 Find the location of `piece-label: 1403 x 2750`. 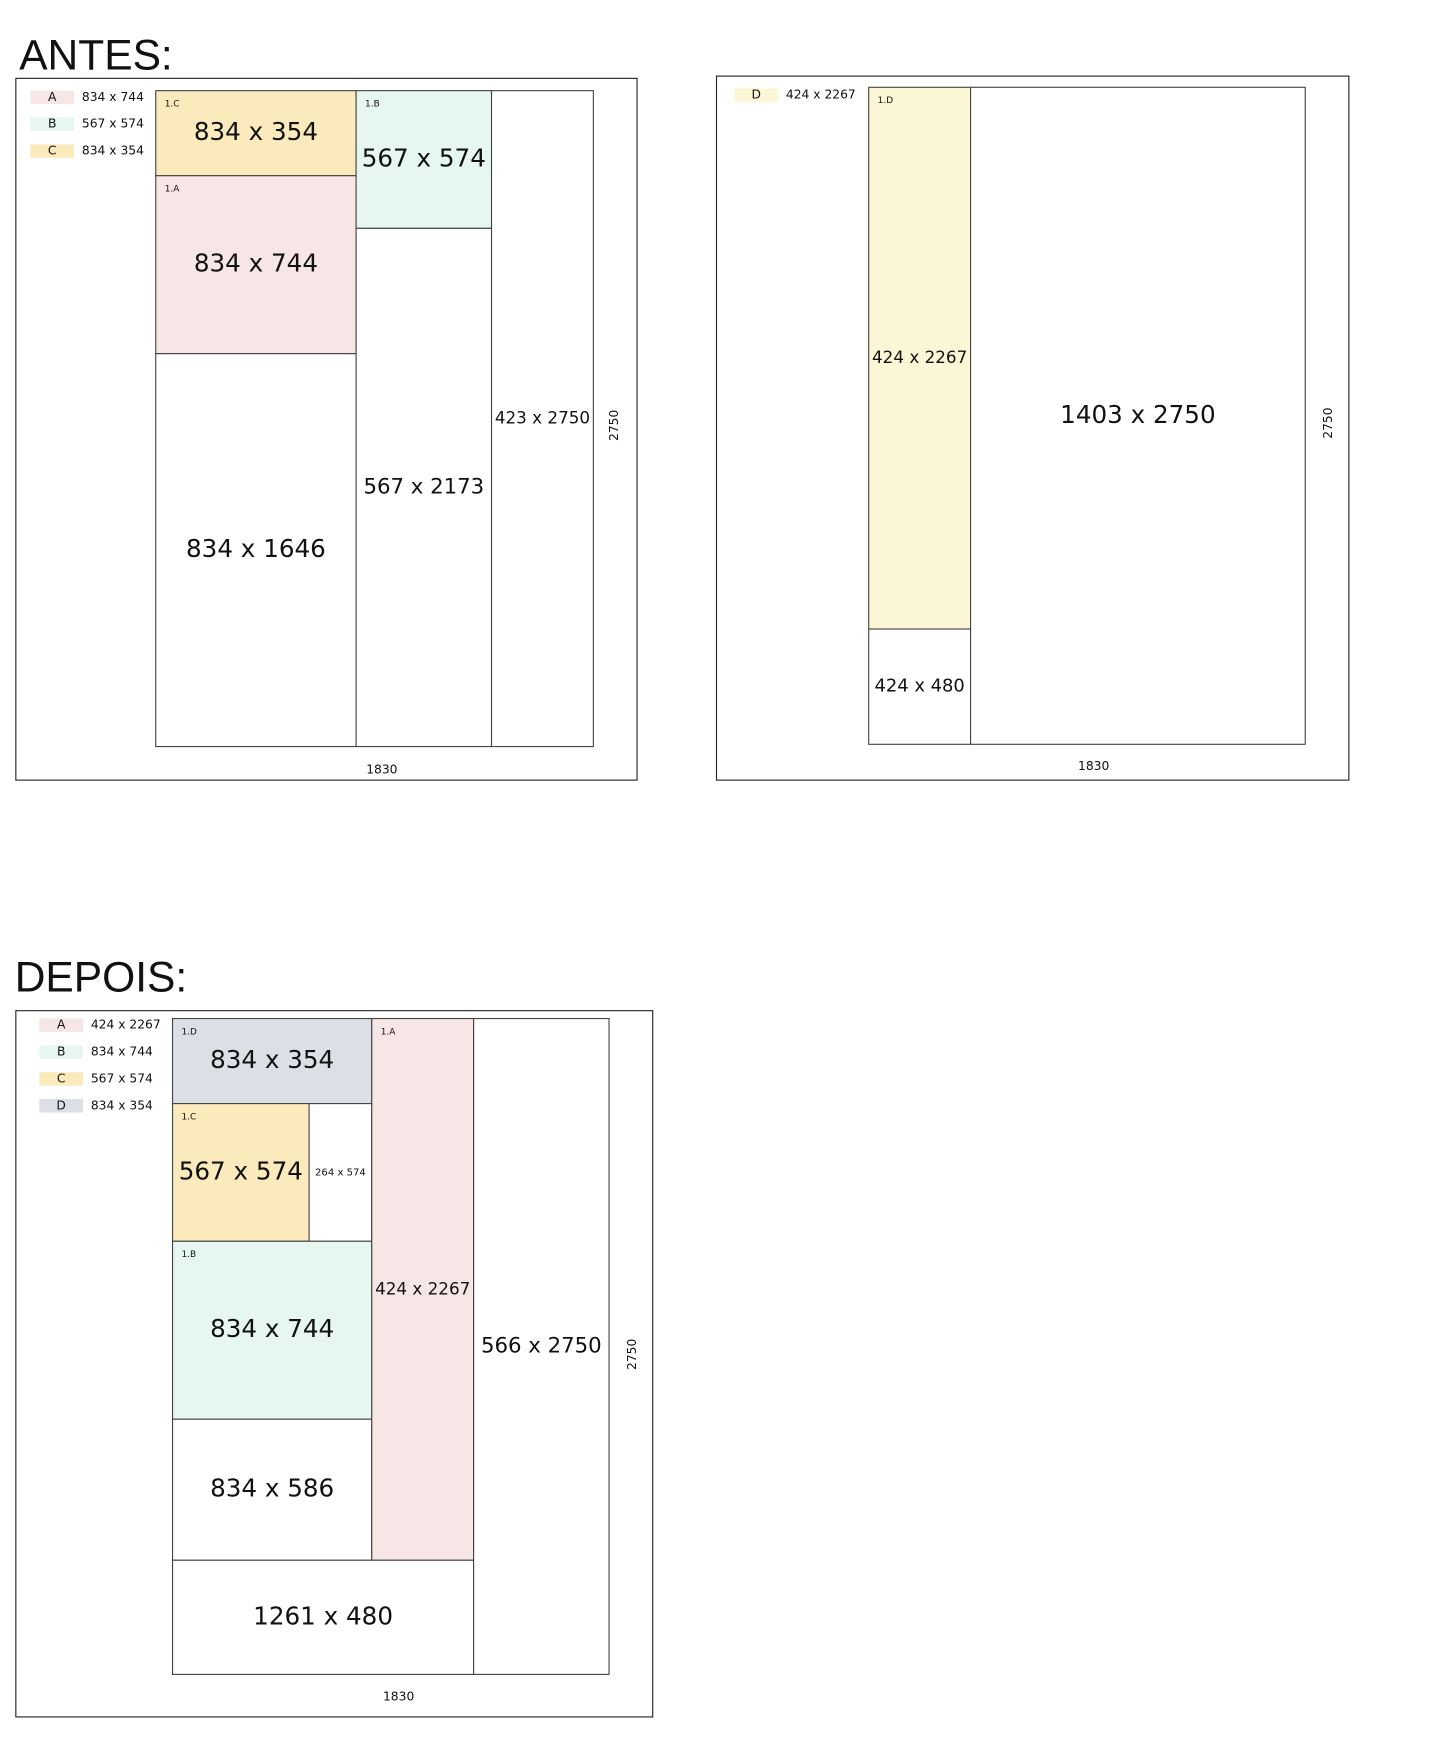

piece-label: 1403 x 2750 is located at coordinates (1137, 414).